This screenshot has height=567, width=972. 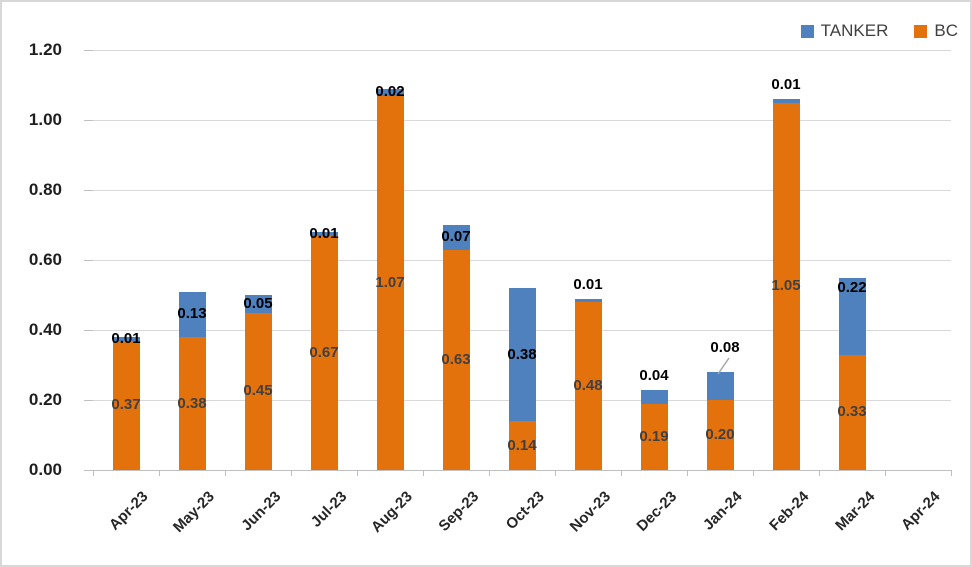 I want to click on legend-item-tanker: TANKER, so click(x=844, y=31).